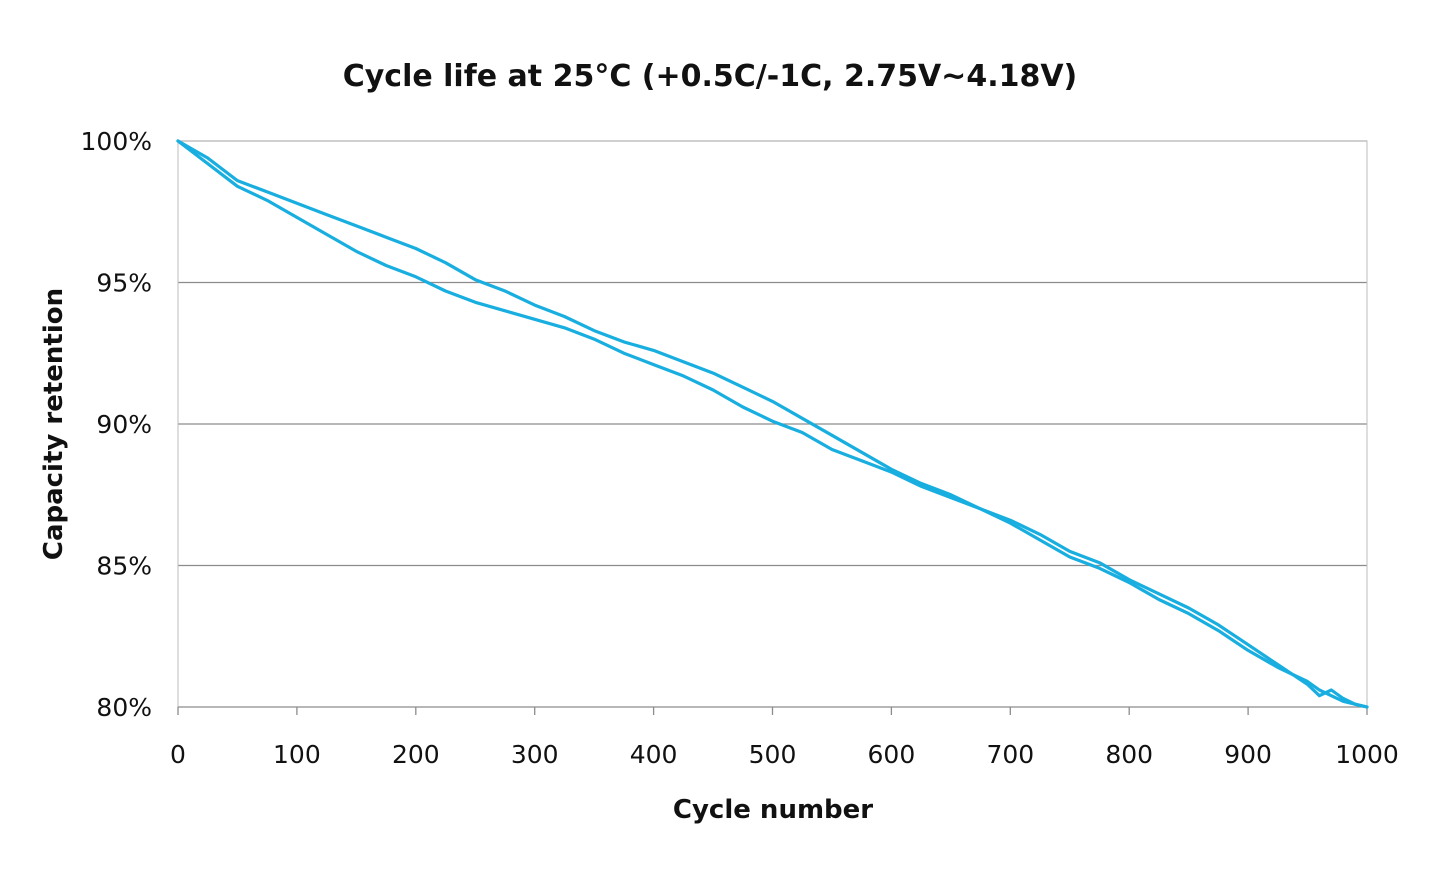 The width and height of the screenshot is (1440, 880). What do you see at coordinates (784, 738) in the screenshot?
I see `x-axis-ticks: 0 100 200 300 400 500 600 700 800 900 1000` at bounding box center [784, 738].